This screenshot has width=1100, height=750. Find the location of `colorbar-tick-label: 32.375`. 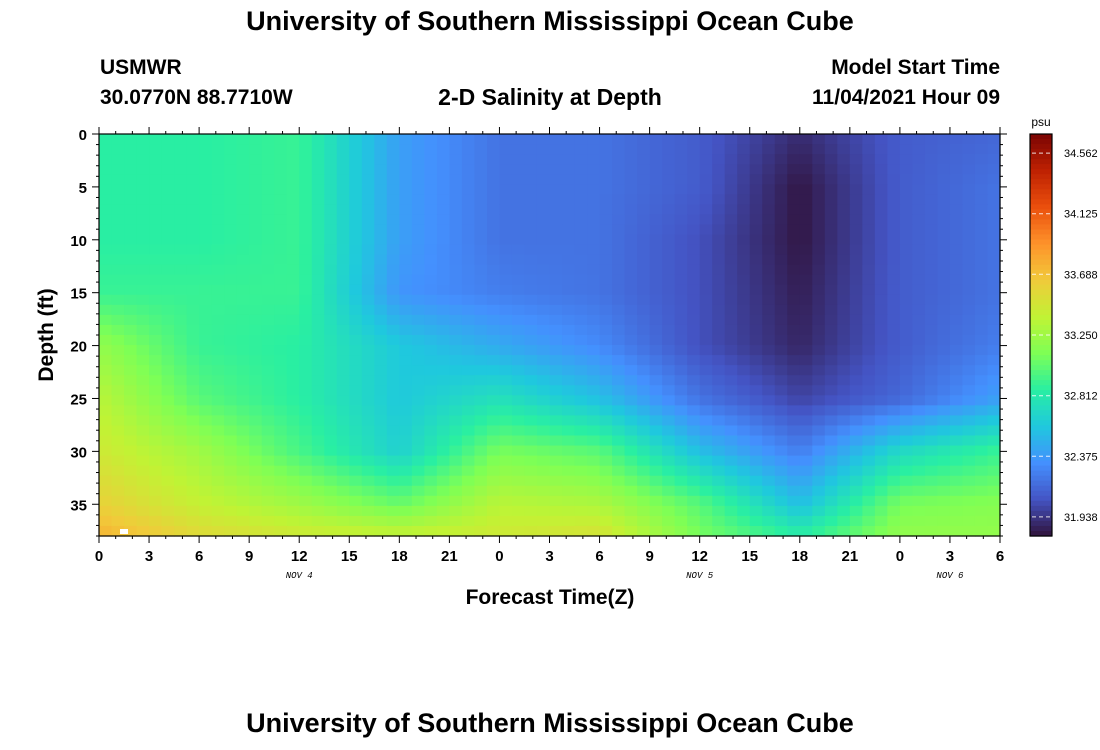

colorbar-tick-label: 32.375 is located at coordinates (1081, 457).